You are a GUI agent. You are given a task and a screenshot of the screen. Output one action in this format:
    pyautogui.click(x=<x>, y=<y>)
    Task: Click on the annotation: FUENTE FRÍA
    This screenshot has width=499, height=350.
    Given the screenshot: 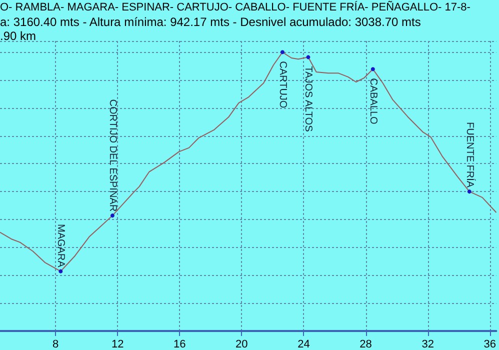 What is the action you would take?
    pyautogui.click(x=470, y=155)
    